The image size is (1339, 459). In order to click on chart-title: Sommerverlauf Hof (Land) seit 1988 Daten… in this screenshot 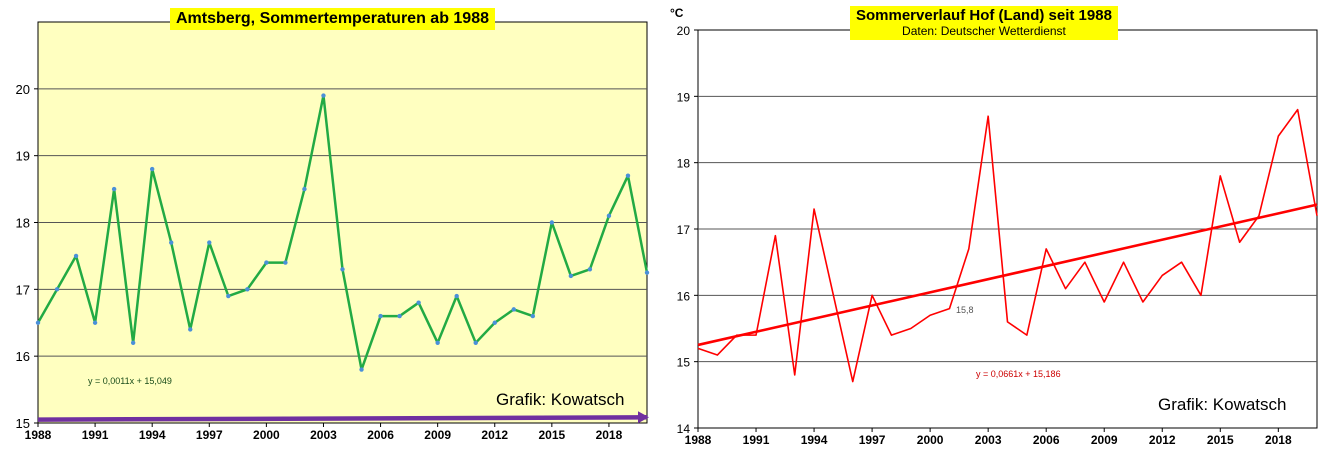, I will do `click(984, 23)`.